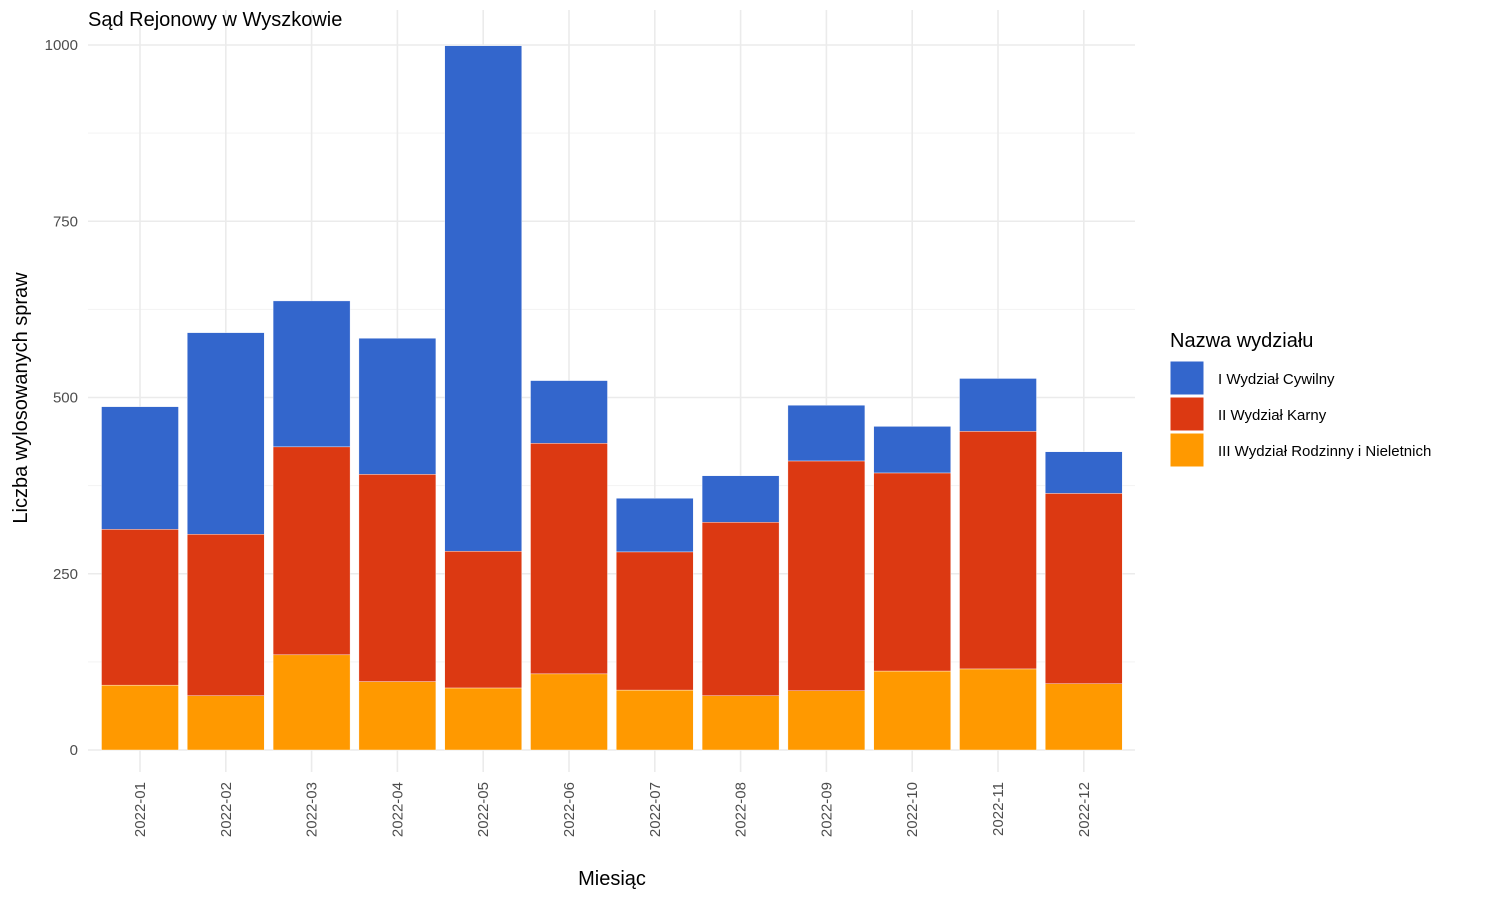 This screenshot has width=1500, height=900. What do you see at coordinates (612, 879) in the screenshot?
I see `x-axis-title: Miesiąc` at bounding box center [612, 879].